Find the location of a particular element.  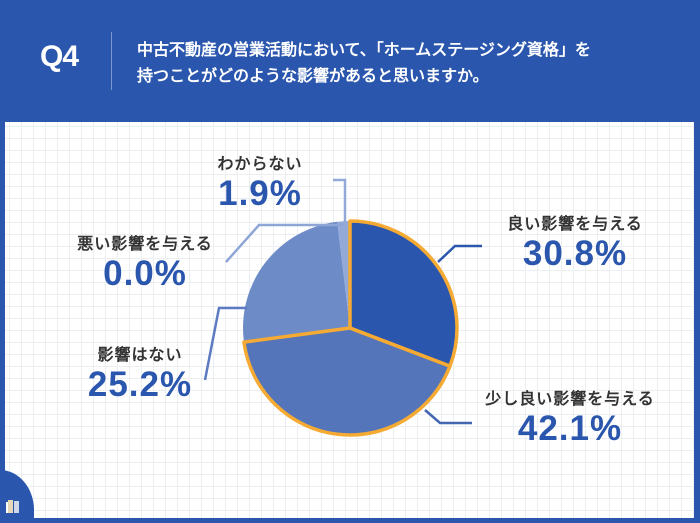

percent-value: 30.8% is located at coordinates (575, 253).